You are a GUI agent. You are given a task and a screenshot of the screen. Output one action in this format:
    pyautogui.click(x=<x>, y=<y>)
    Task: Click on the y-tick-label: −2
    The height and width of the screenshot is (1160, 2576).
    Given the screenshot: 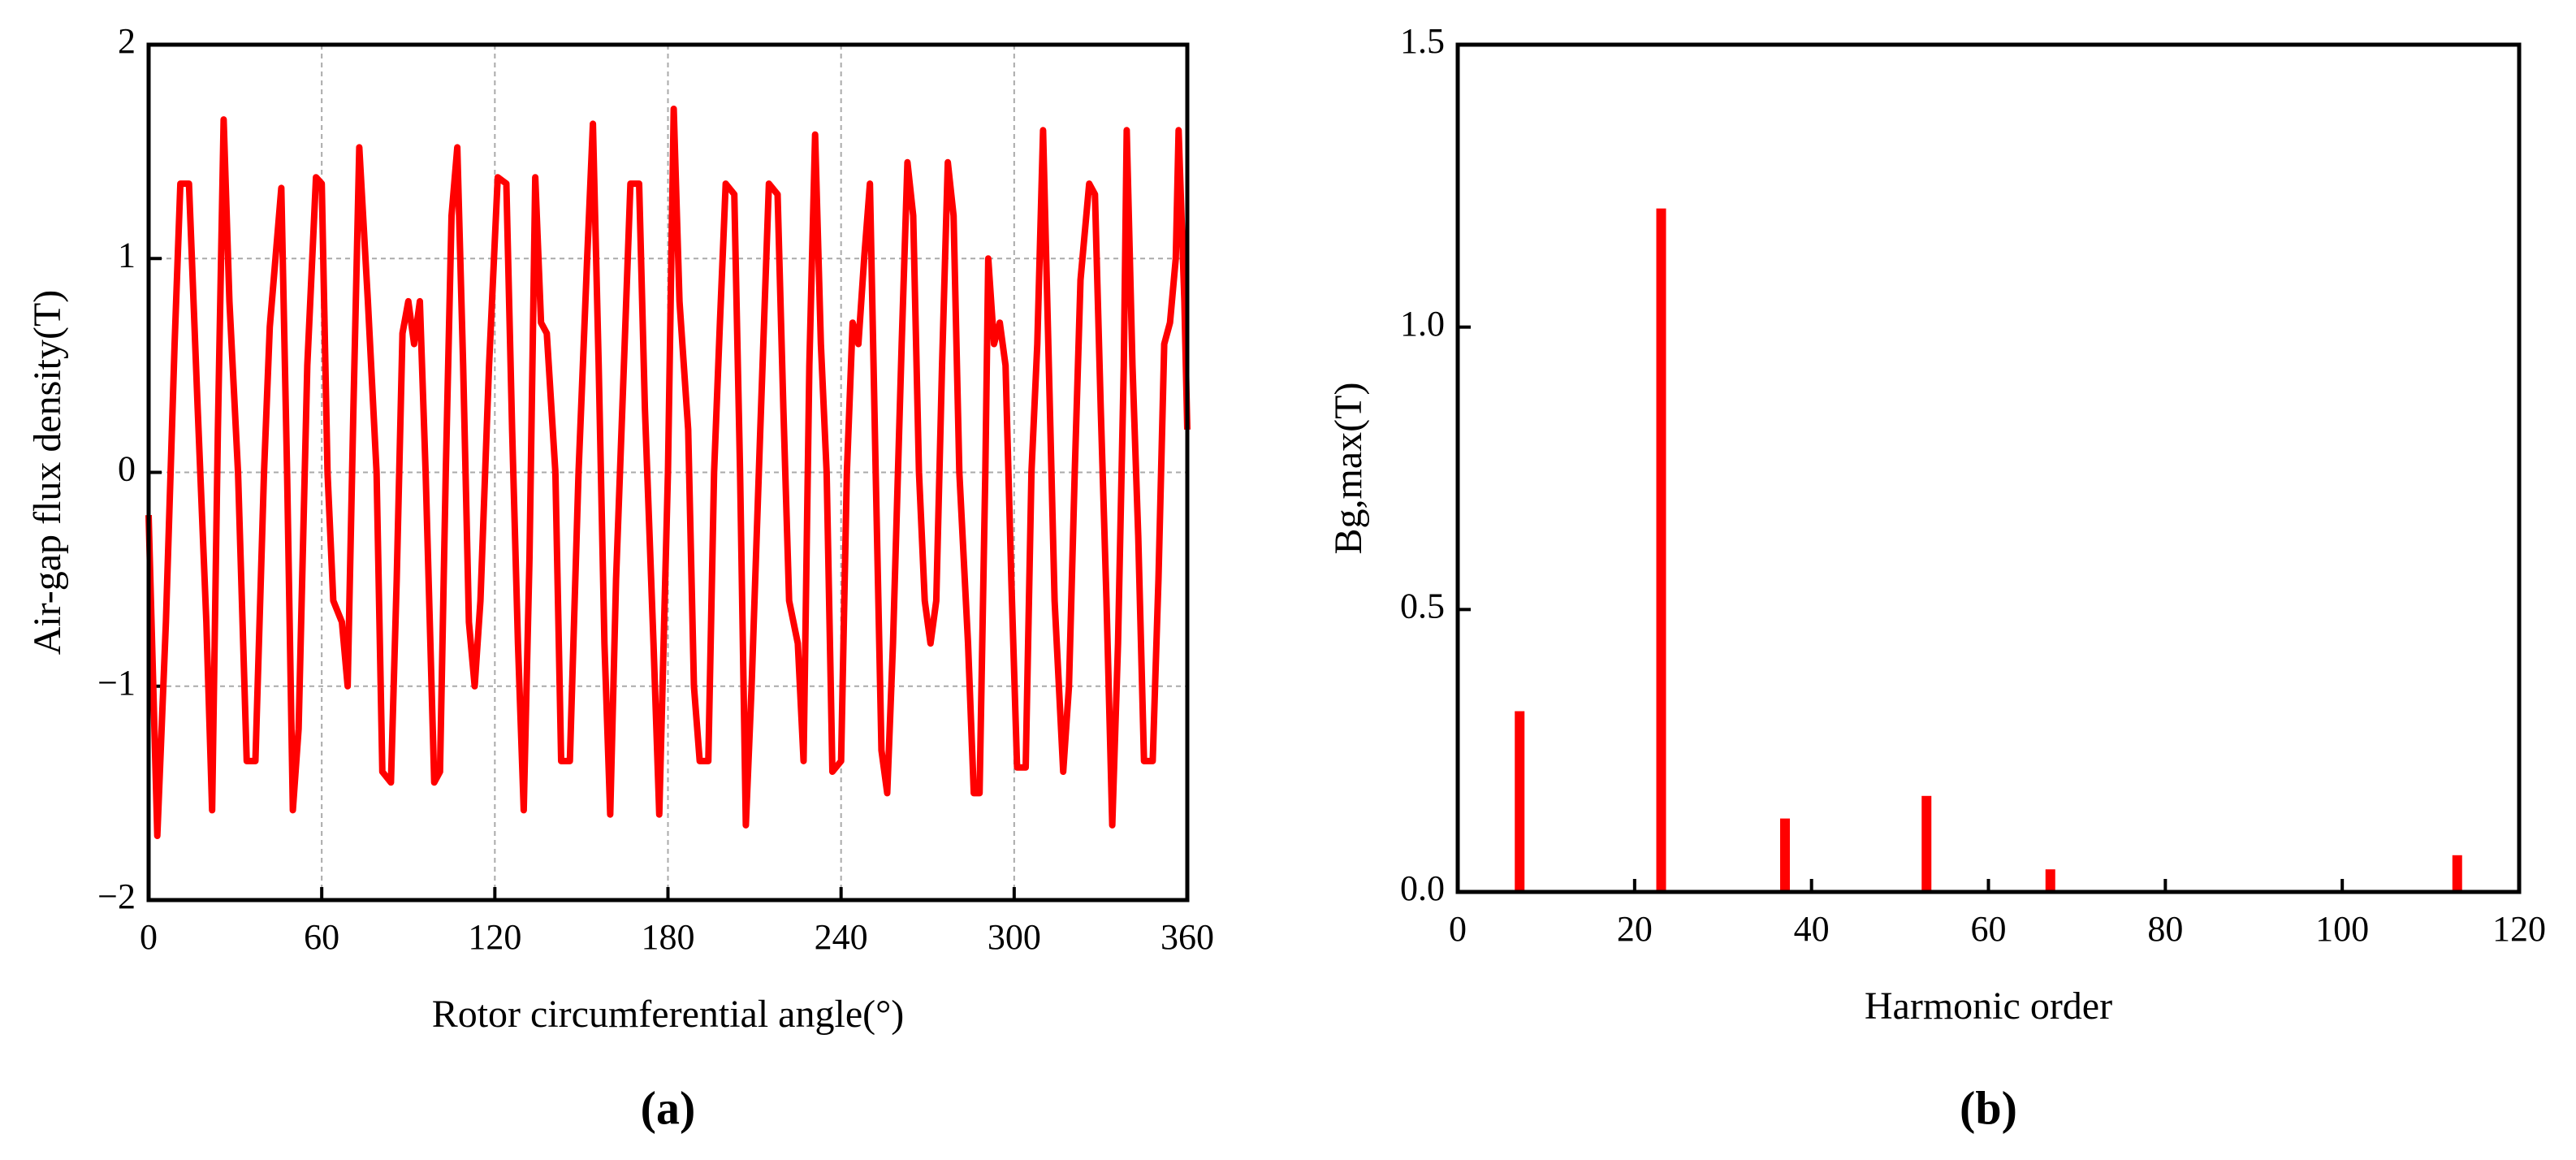 What is the action you would take?
    pyautogui.click(x=117, y=896)
    